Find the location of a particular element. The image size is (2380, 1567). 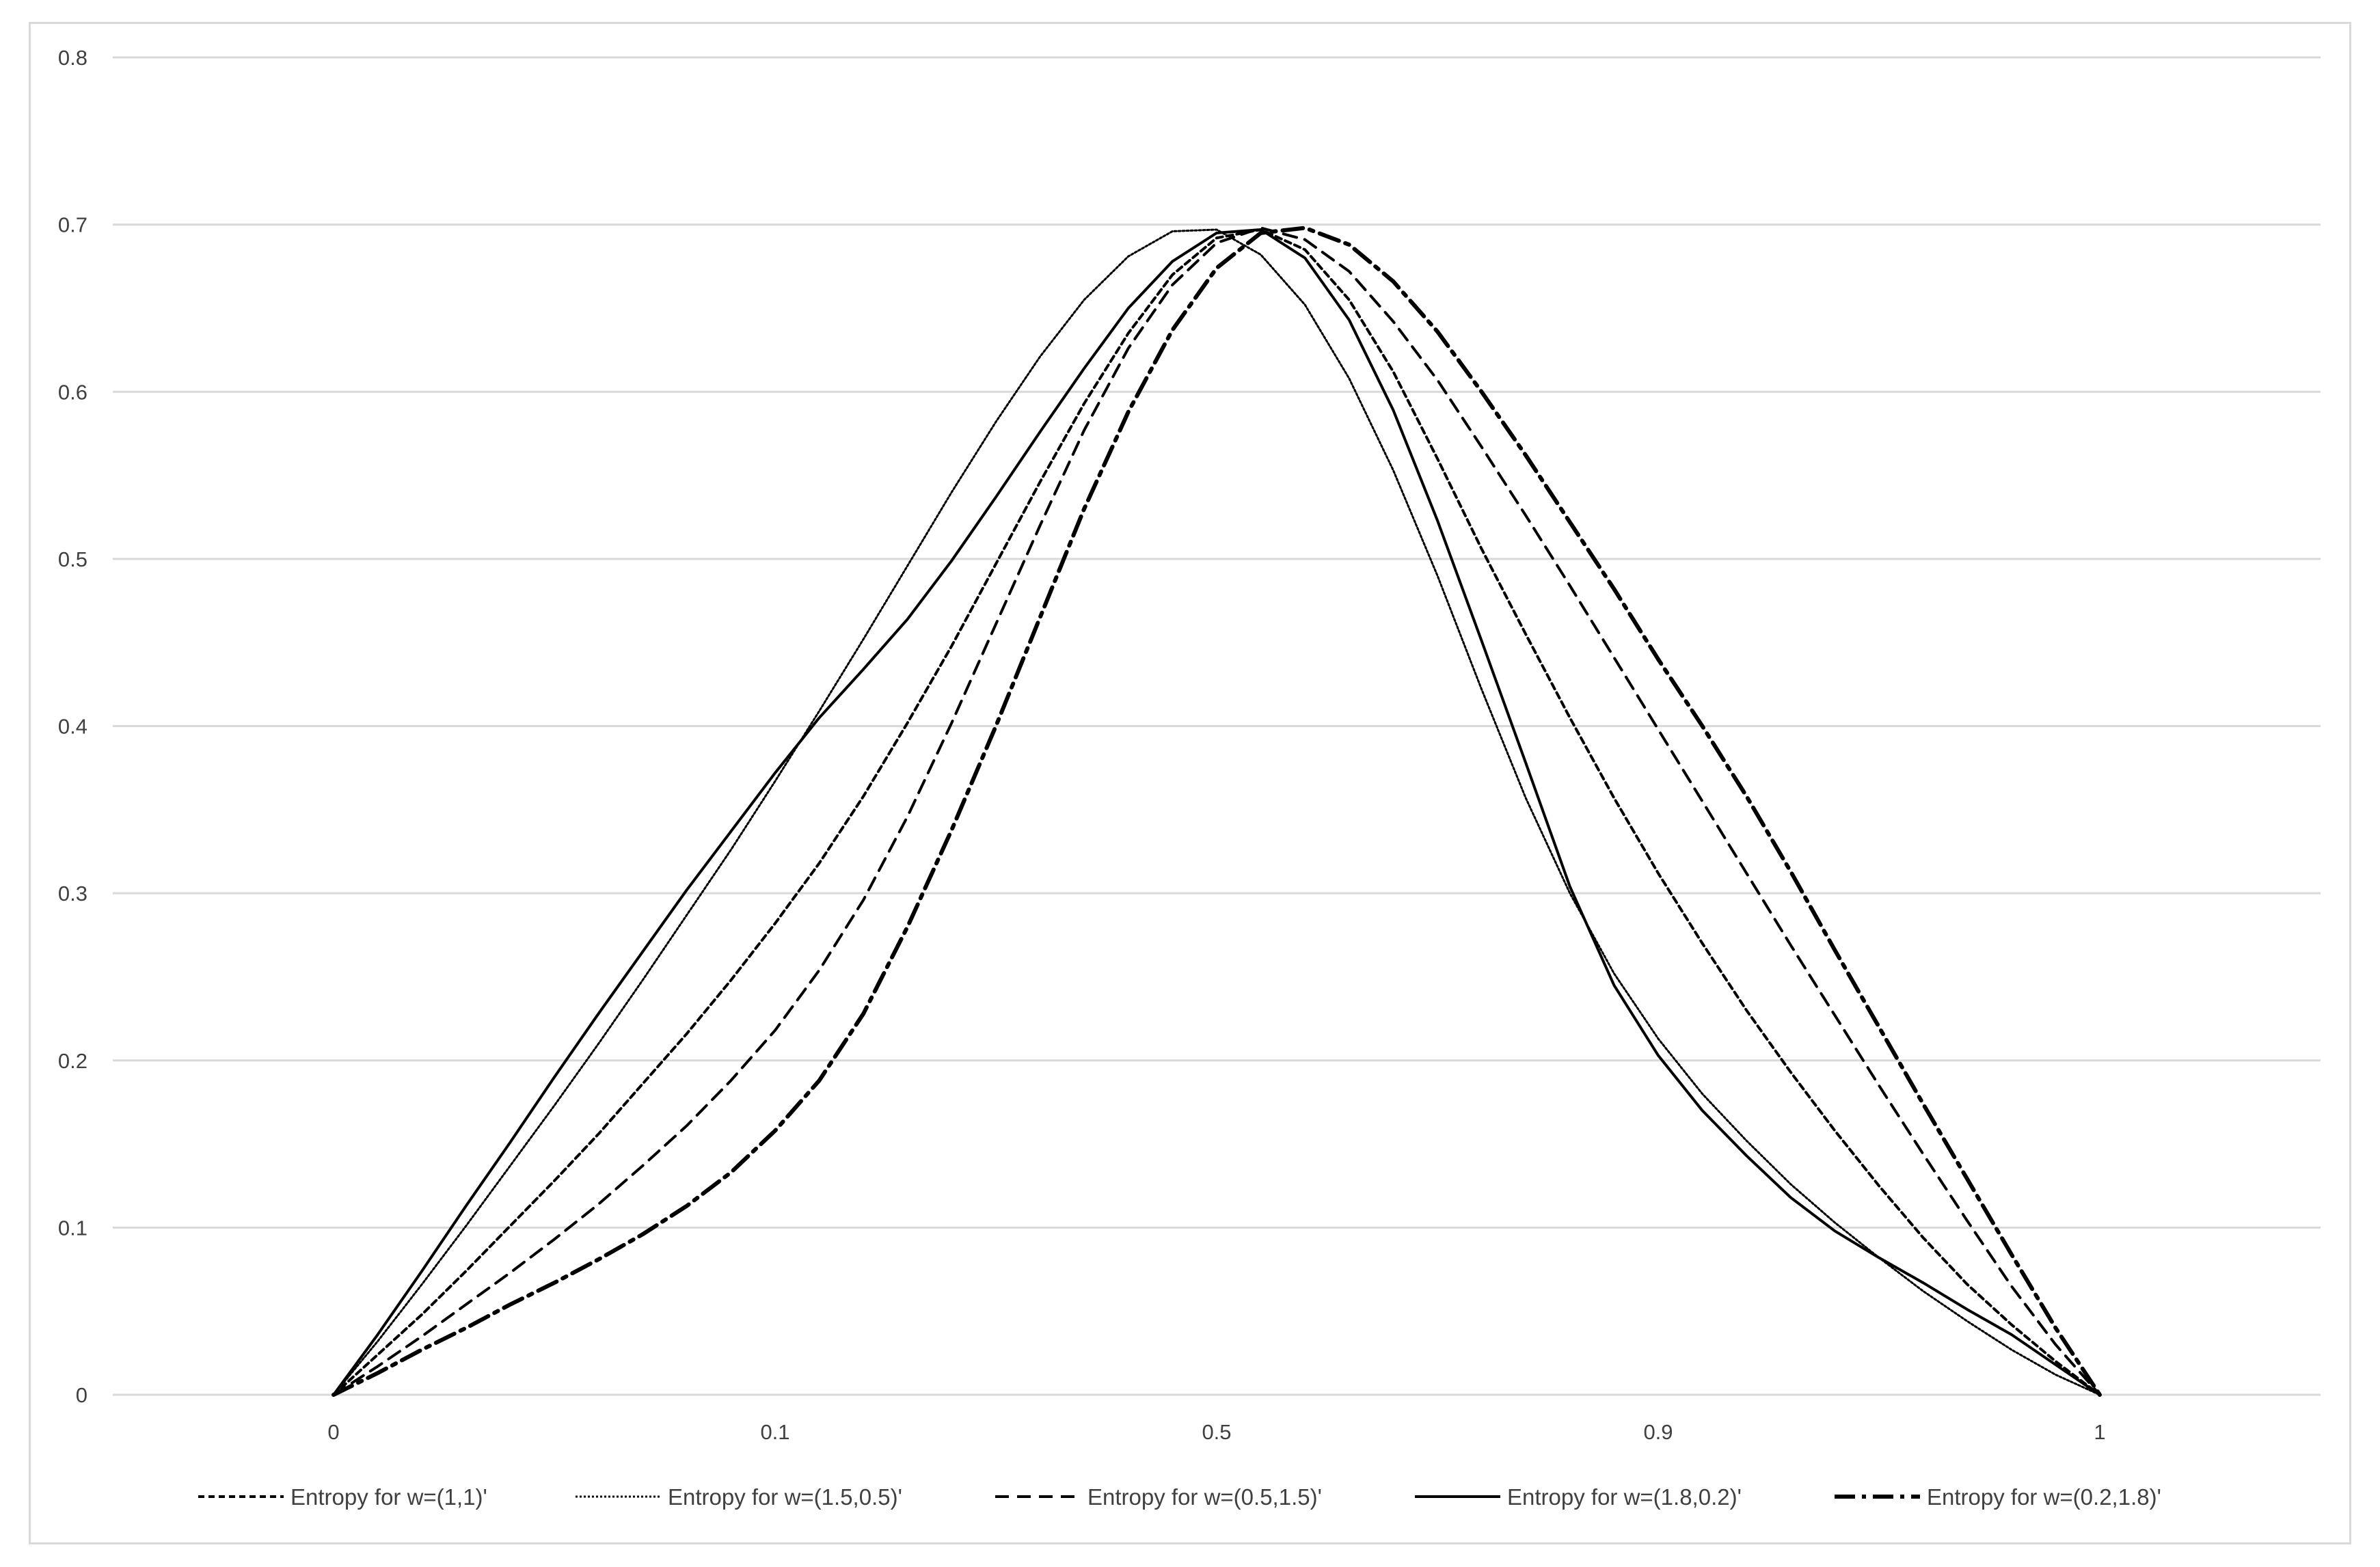

legend-label: Entropy for w=(1.5,0.5)' is located at coordinates (785, 1497).